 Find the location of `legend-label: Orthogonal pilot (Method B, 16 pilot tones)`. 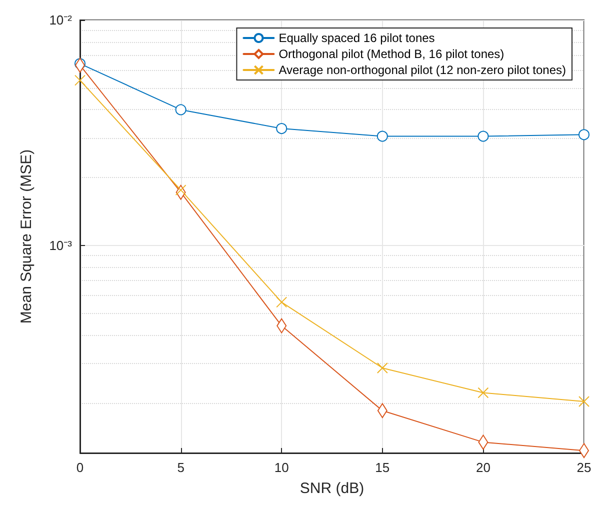

legend-label: Orthogonal pilot (Method B, 16 pilot tones) is located at coordinates (391, 54).